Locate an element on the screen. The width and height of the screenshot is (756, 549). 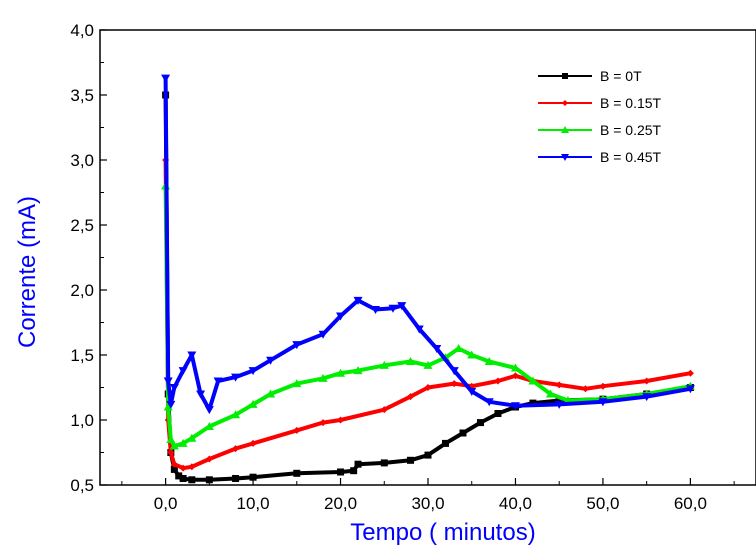
x-tick-label: 30,0 is located at coordinates (427, 503).